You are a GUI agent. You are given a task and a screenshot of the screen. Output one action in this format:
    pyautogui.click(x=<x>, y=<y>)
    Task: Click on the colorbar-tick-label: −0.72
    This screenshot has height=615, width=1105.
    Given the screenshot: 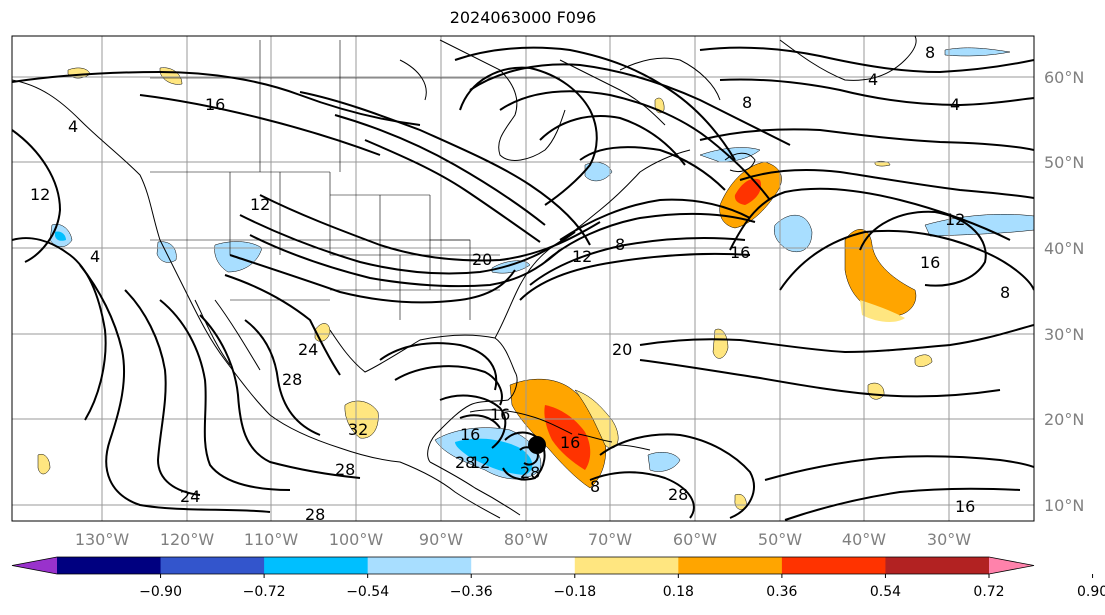 What is the action you would take?
    pyautogui.click(x=264, y=592)
    